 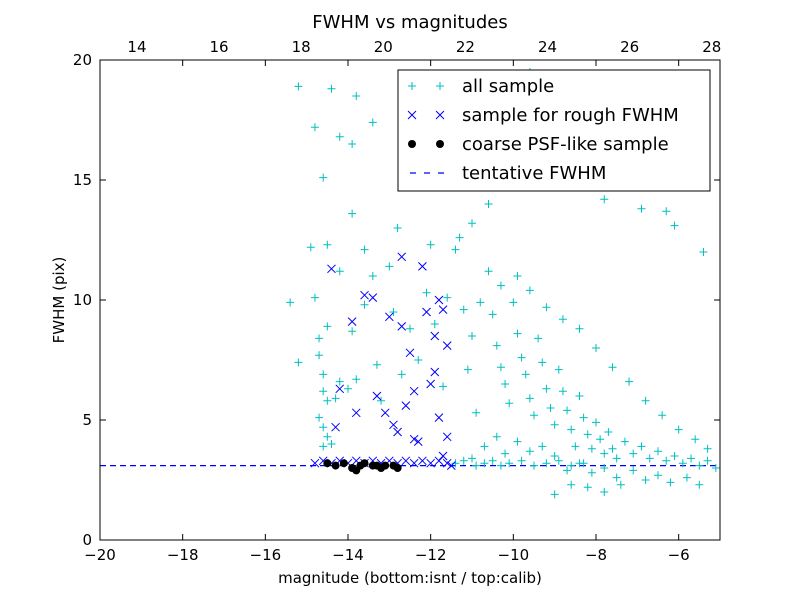 I want to click on legend-label-coarse-psf-like-sample: coarse PSF-like sample, so click(x=565, y=144).